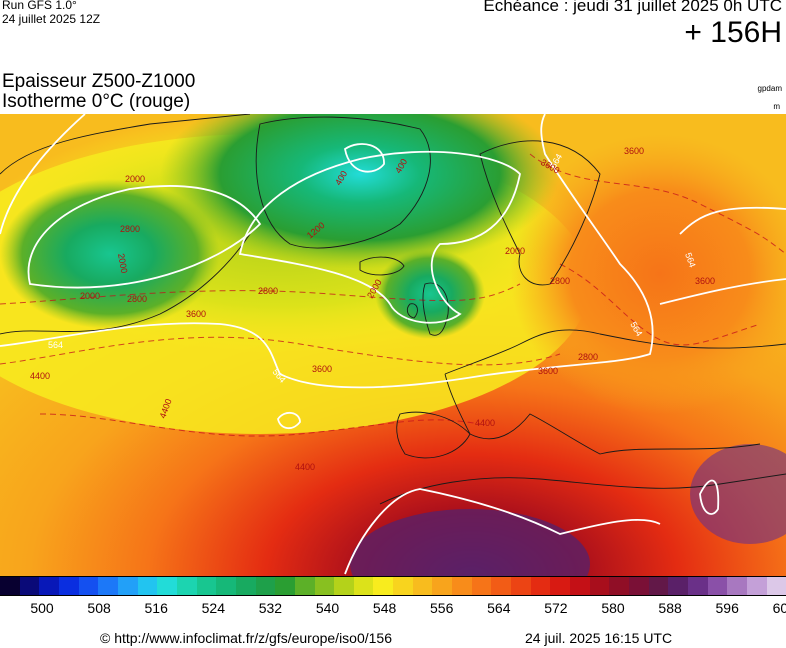 Image resolution: width=786 pixels, height=648 pixels. Describe the element at coordinates (213, 608) in the screenshot. I see `colorbar-tick-label: 524` at that location.